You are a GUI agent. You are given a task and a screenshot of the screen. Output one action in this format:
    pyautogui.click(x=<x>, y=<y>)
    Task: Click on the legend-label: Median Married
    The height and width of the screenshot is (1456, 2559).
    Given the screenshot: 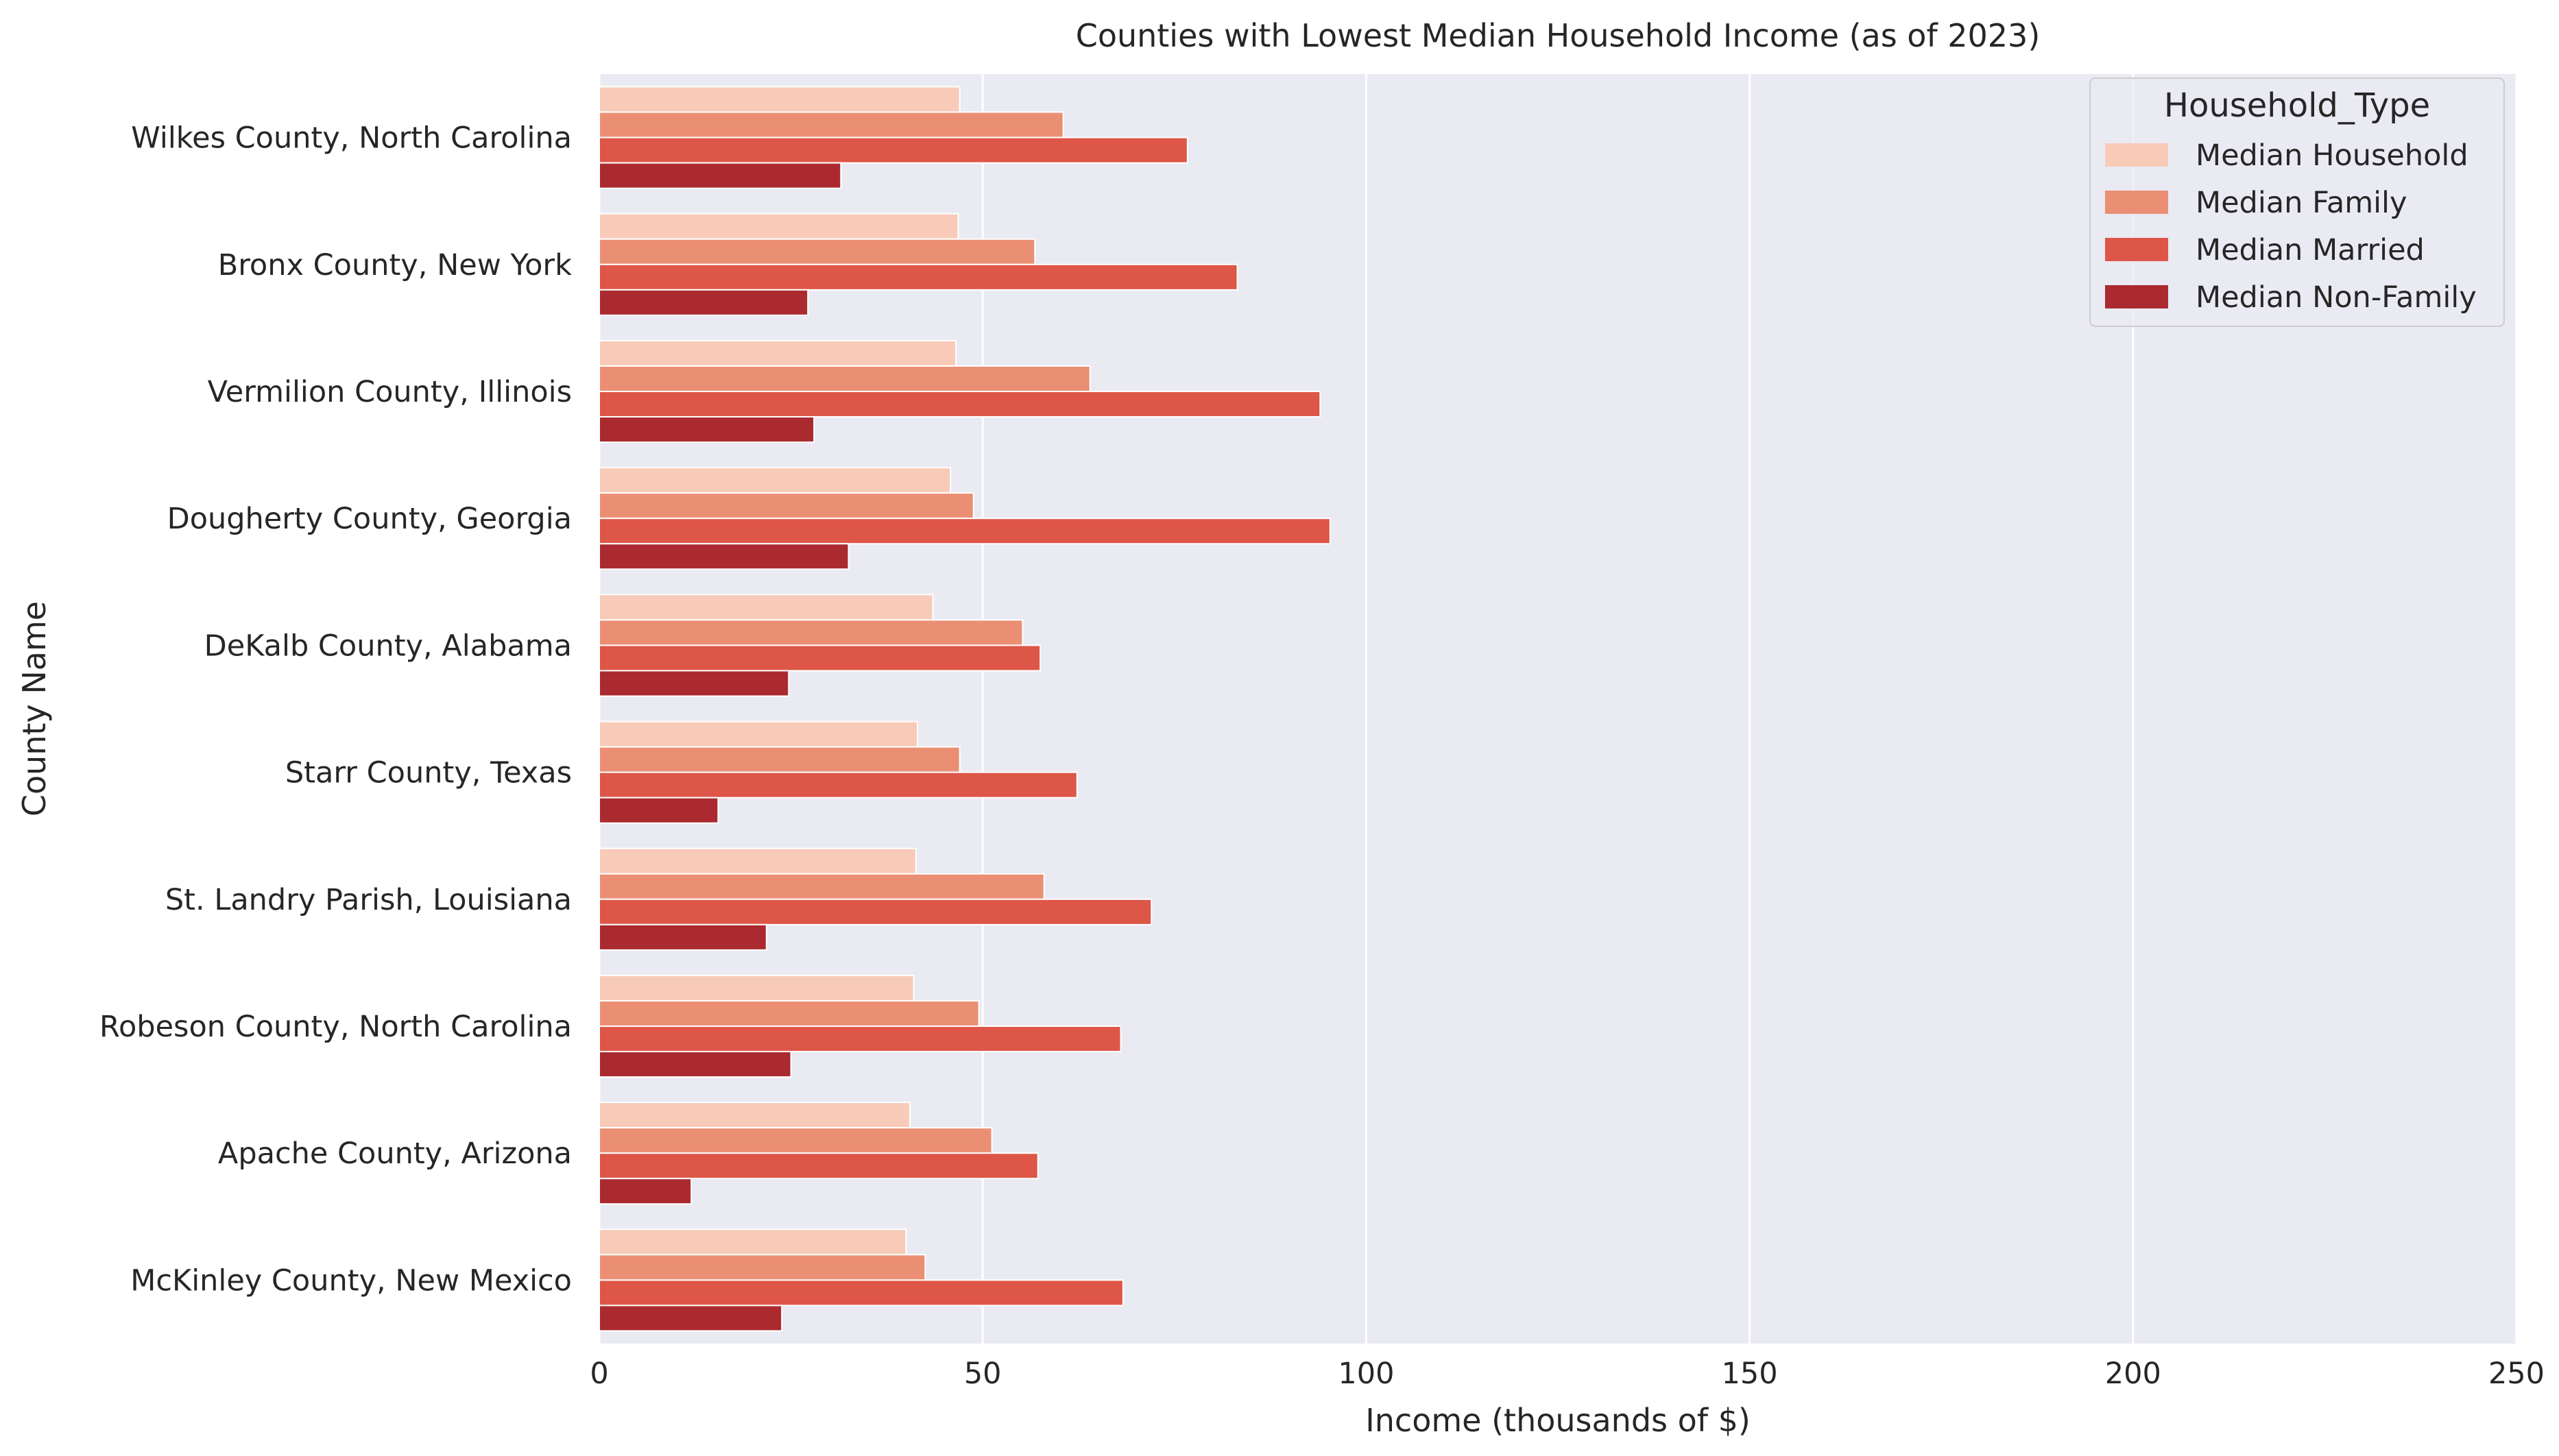 What is the action you would take?
    pyautogui.click(x=2310, y=250)
    